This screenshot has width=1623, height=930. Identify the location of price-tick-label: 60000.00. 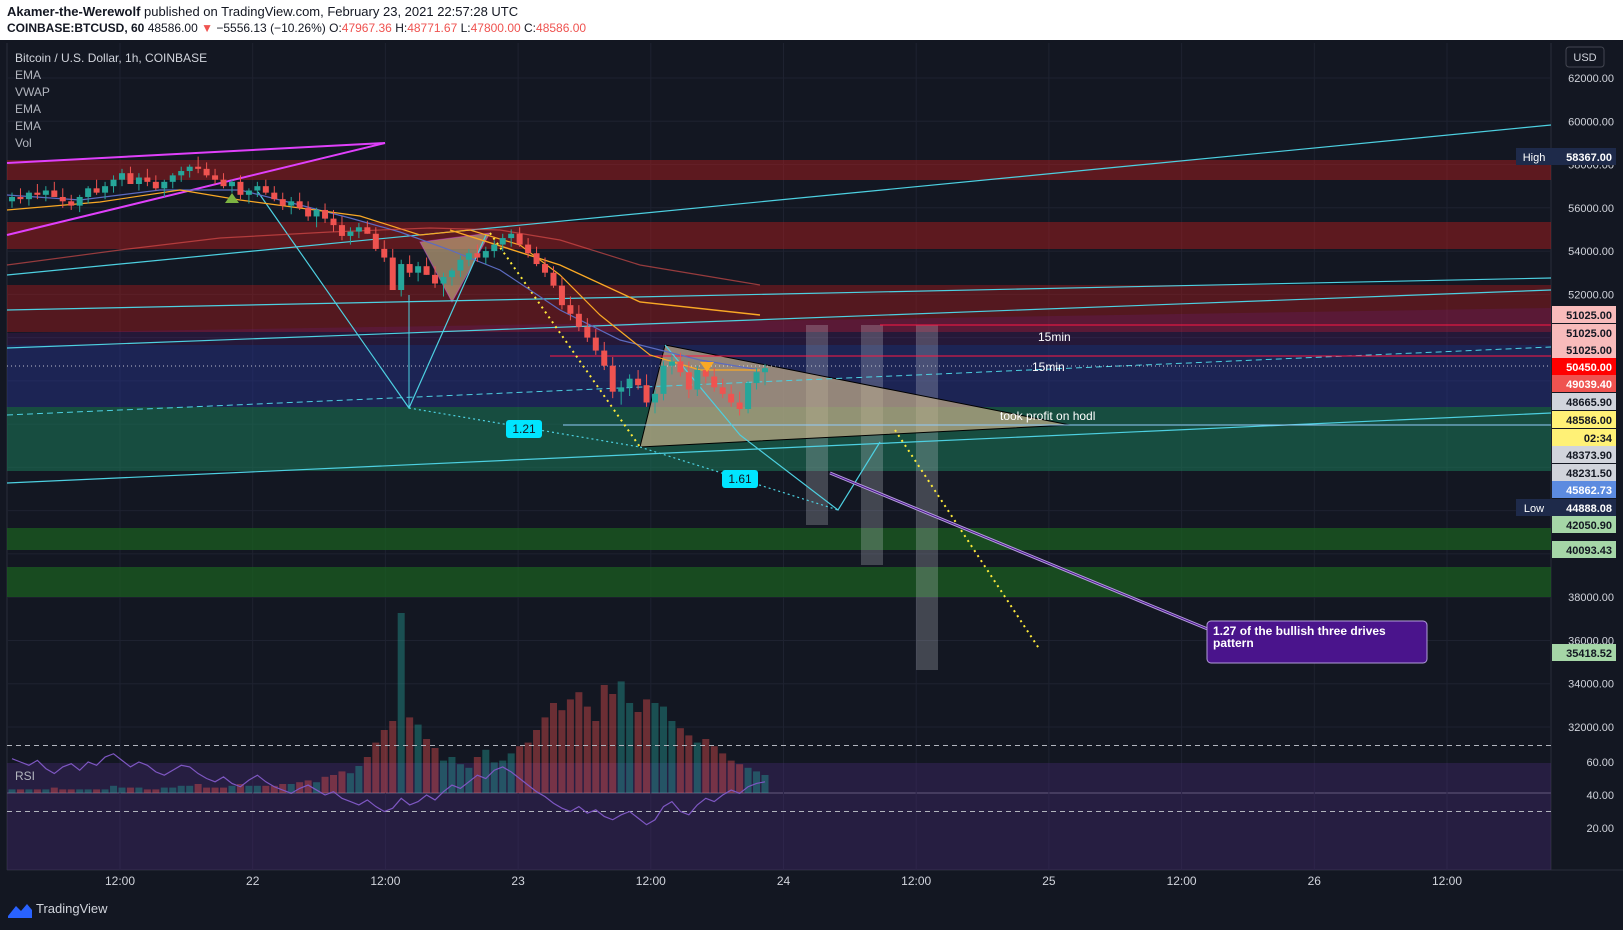
(1591, 122).